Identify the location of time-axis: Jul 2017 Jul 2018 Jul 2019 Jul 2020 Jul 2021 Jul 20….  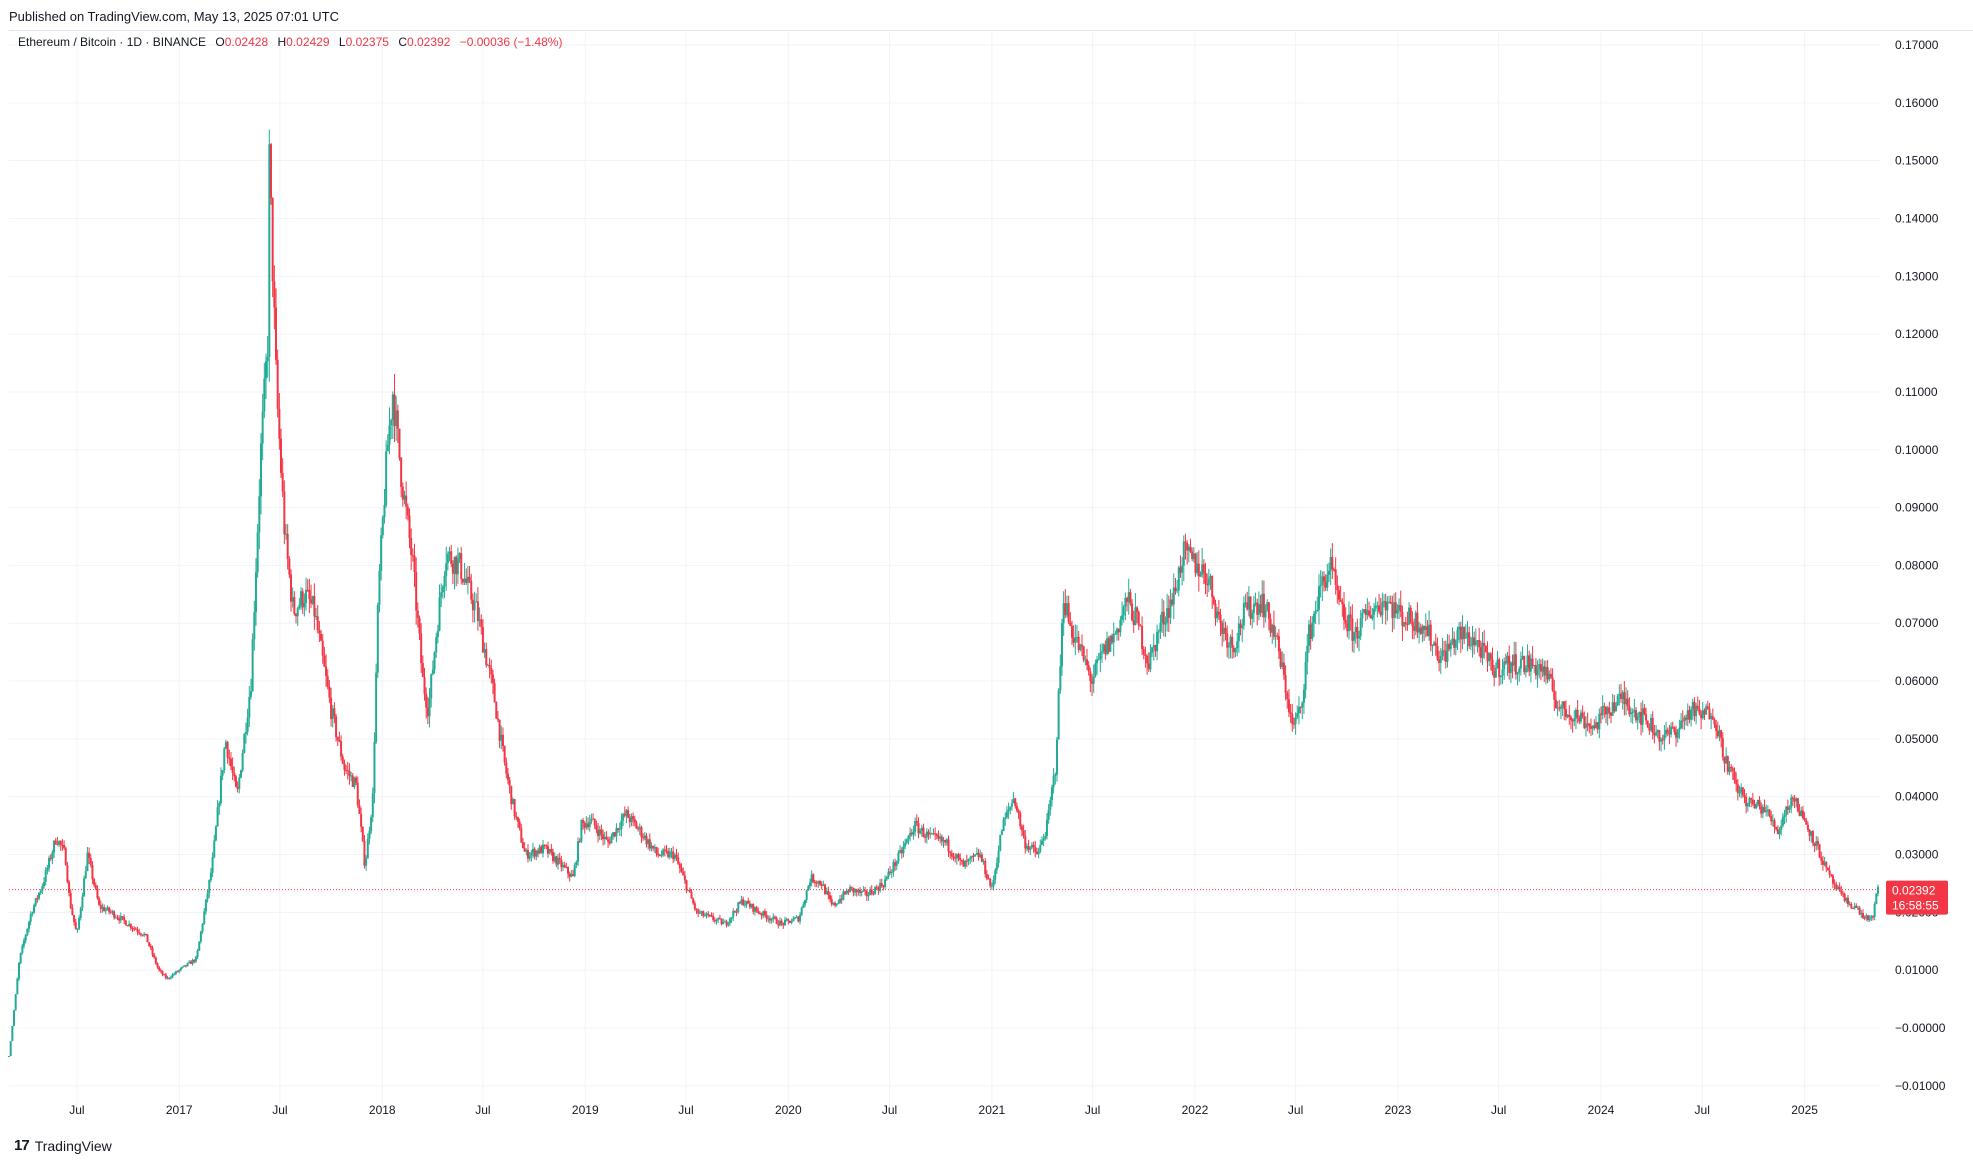
(943, 1110).